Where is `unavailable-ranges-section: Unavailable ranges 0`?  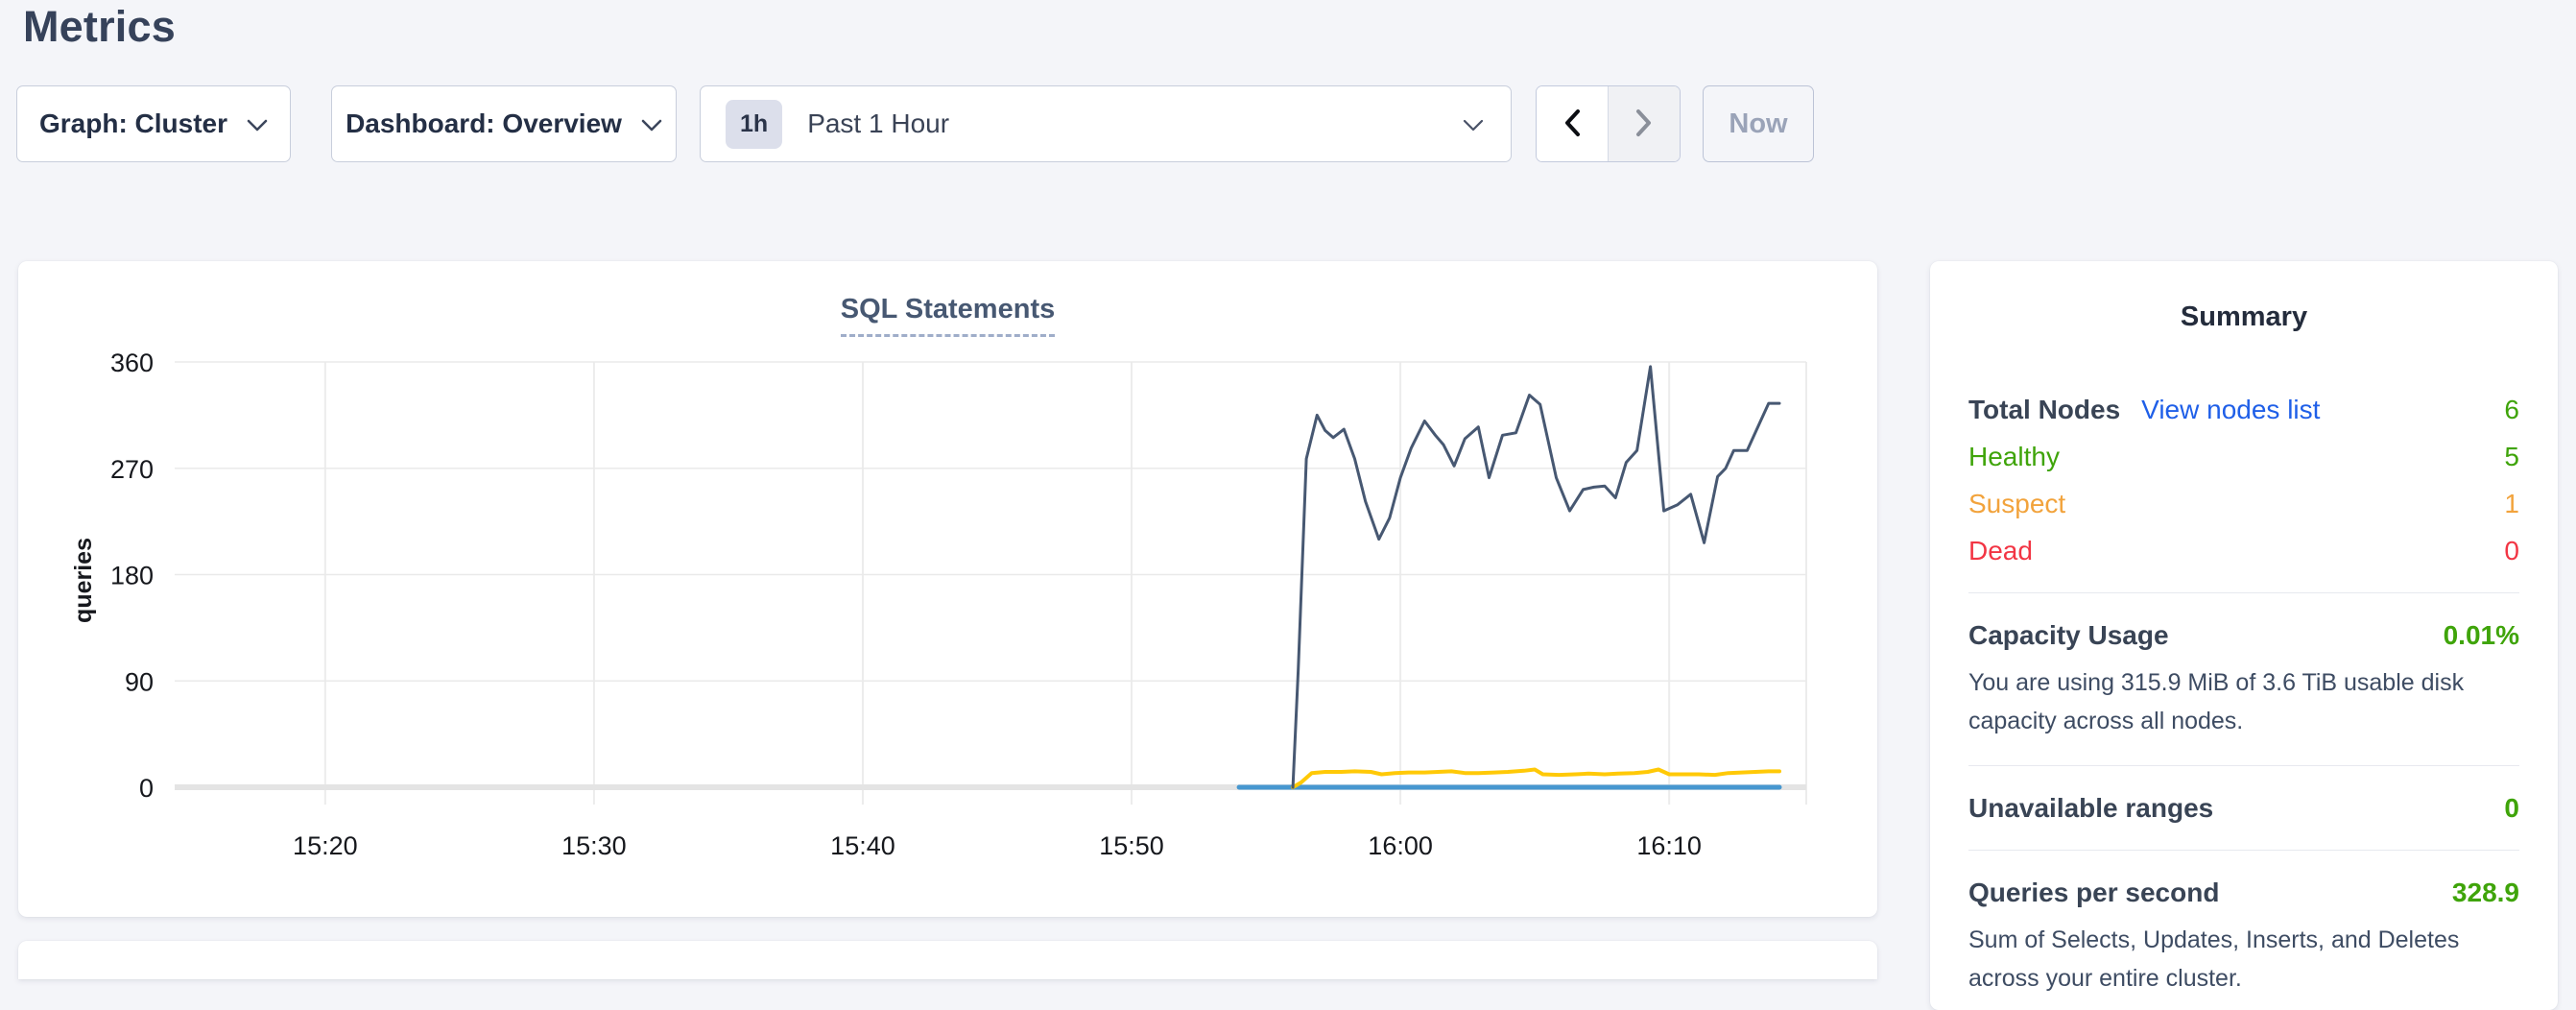 unavailable-ranges-section: Unavailable ranges 0 is located at coordinates (2243, 808).